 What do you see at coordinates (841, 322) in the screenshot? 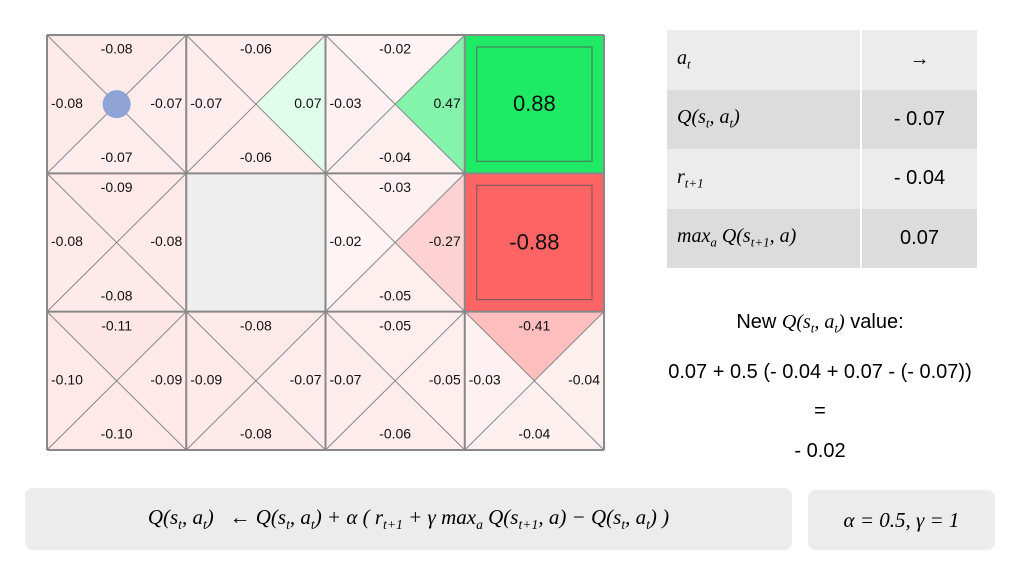
I see `math-text: )` at bounding box center [841, 322].